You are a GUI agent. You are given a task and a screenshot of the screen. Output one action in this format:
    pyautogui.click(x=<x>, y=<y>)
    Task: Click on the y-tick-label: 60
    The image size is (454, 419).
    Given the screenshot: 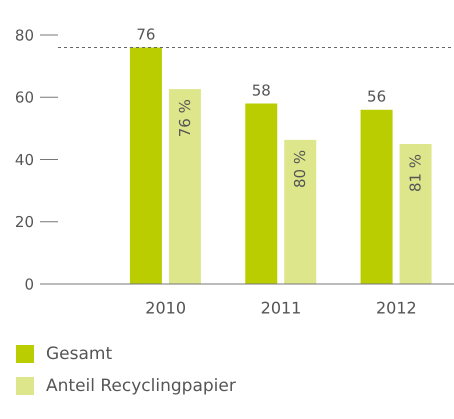 What is the action you would take?
    pyautogui.click(x=24, y=97)
    